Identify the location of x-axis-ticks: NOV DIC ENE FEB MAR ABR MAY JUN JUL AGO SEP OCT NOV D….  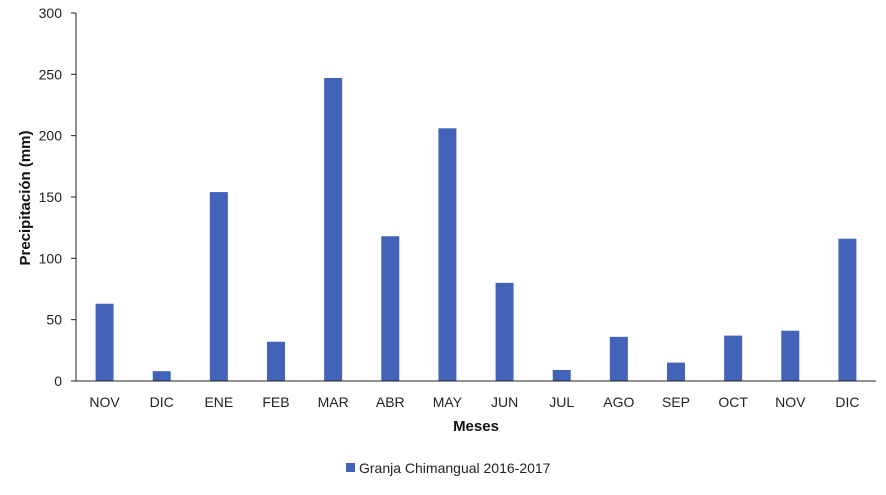
(474, 402).